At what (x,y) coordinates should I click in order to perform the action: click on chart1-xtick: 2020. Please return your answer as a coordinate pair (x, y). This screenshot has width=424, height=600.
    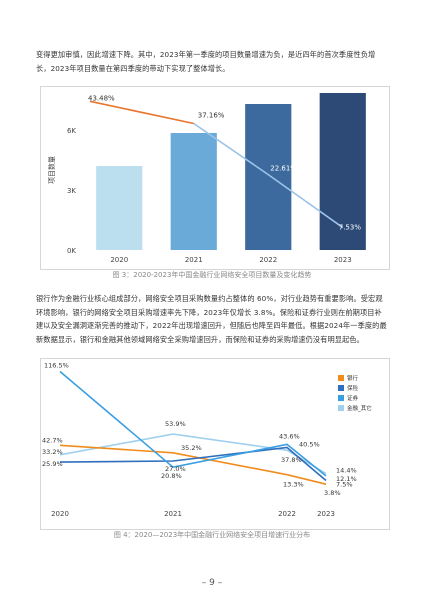
    Looking at the image, I should click on (119, 260).